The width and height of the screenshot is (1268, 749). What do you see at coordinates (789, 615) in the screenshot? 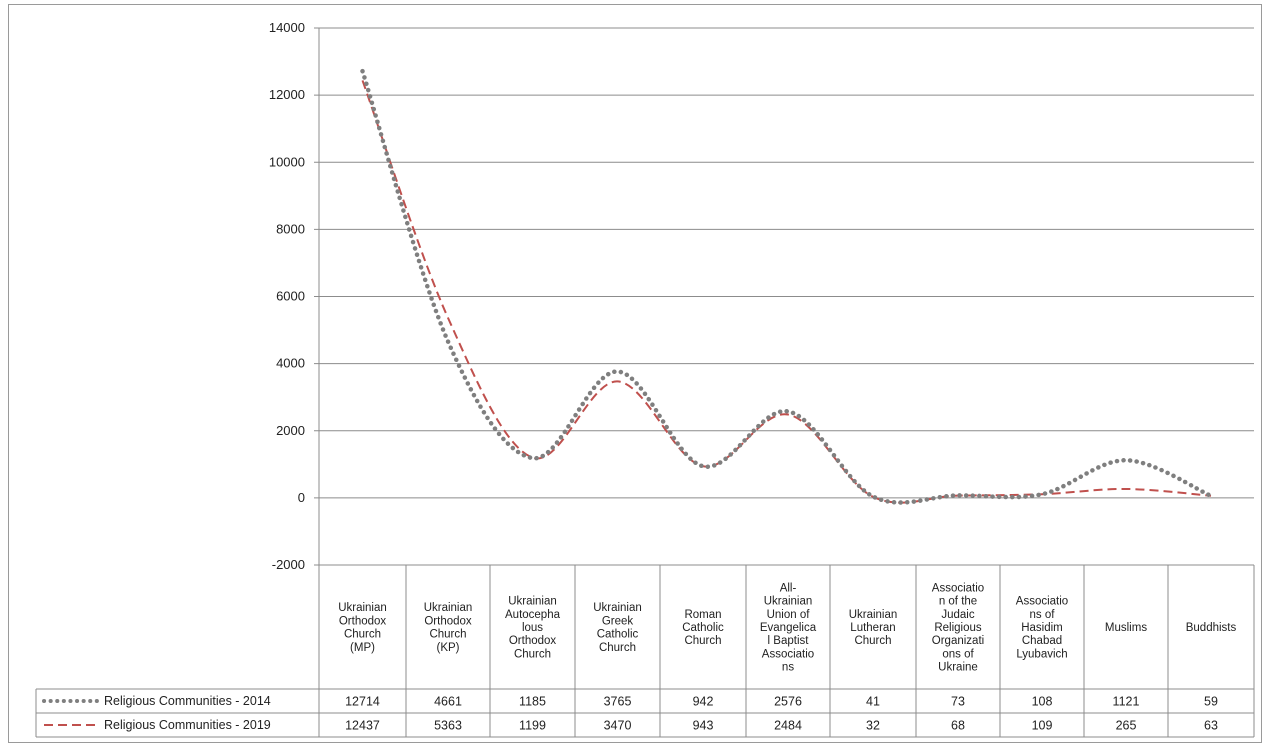
I see `category-label-line: Union of` at bounding box center [789, 615].